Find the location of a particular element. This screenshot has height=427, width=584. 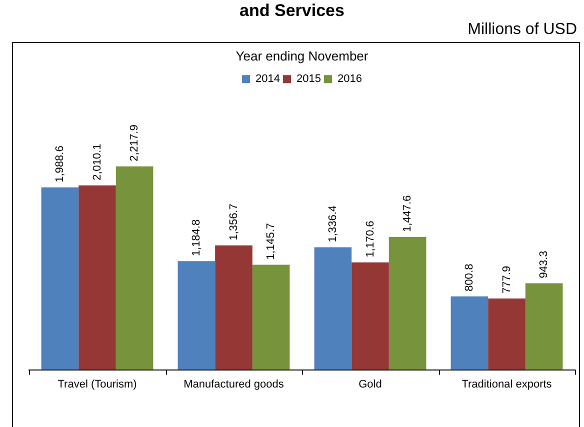

text: Millions of USD is located at coordinates (522, 30).